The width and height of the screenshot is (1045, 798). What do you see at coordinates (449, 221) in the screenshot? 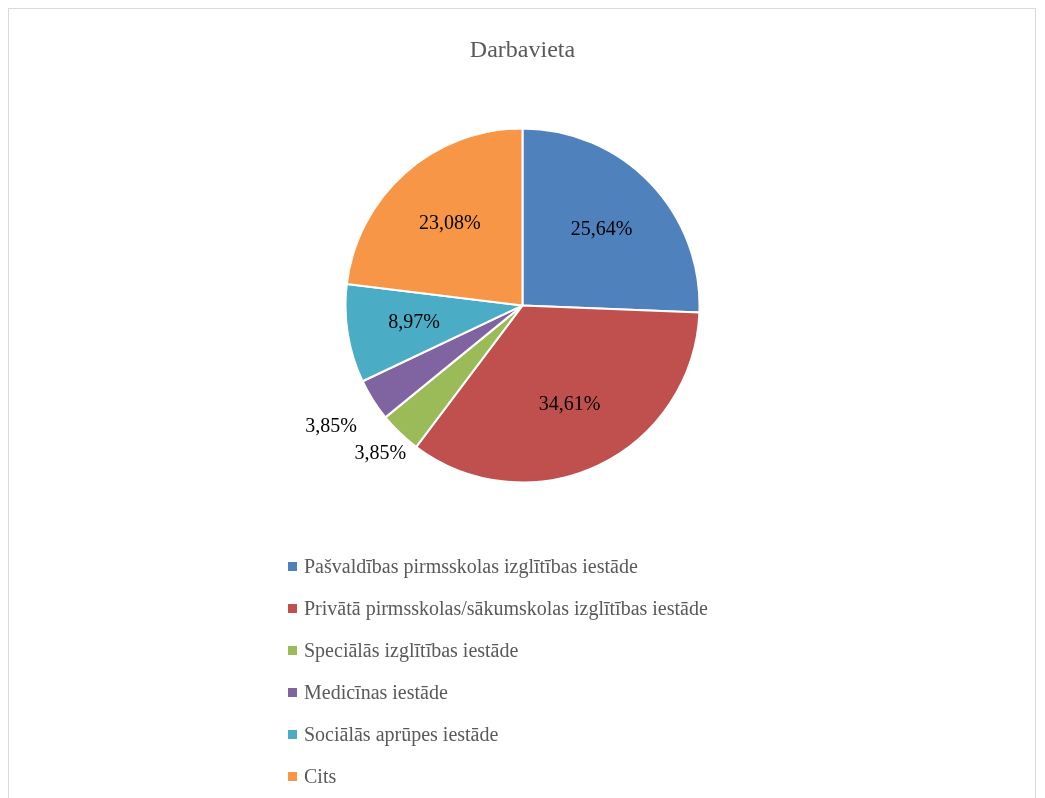
I see `data-label: 23,08%` at bounding box center [449, 221].